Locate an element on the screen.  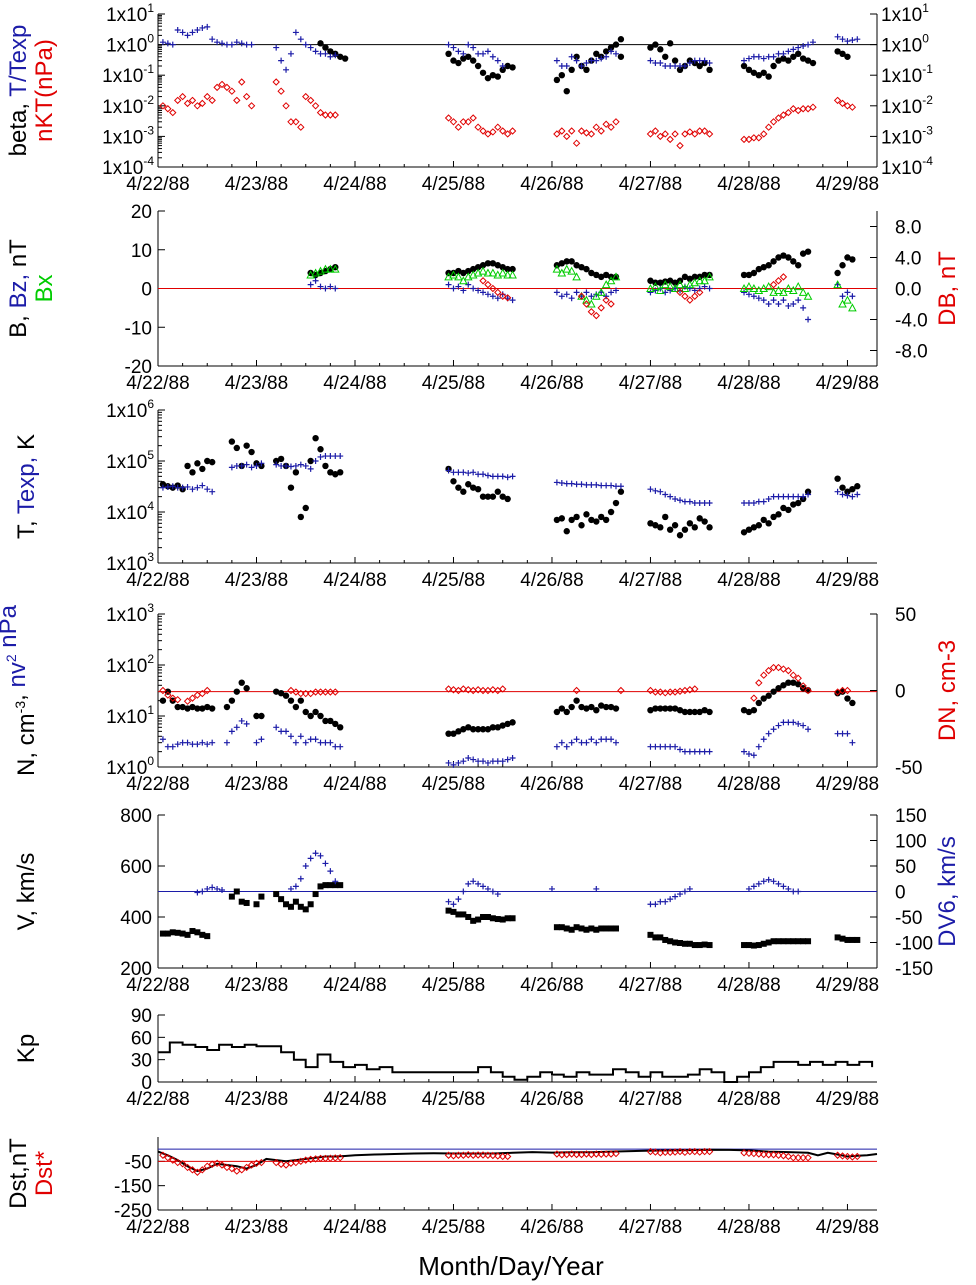
x-tick-label: 4/29/88 is located at coordinates (847, 1099).